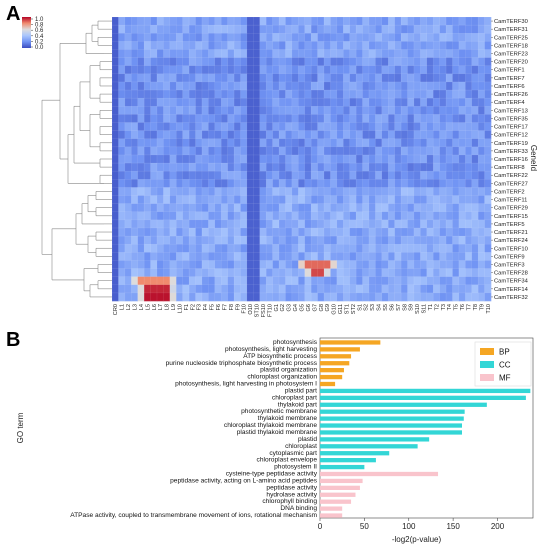  What do you see at coordinates (251, 309) in the screenshot?
I see `heatmap-column-label: O10` at bounding box center [251, 309].